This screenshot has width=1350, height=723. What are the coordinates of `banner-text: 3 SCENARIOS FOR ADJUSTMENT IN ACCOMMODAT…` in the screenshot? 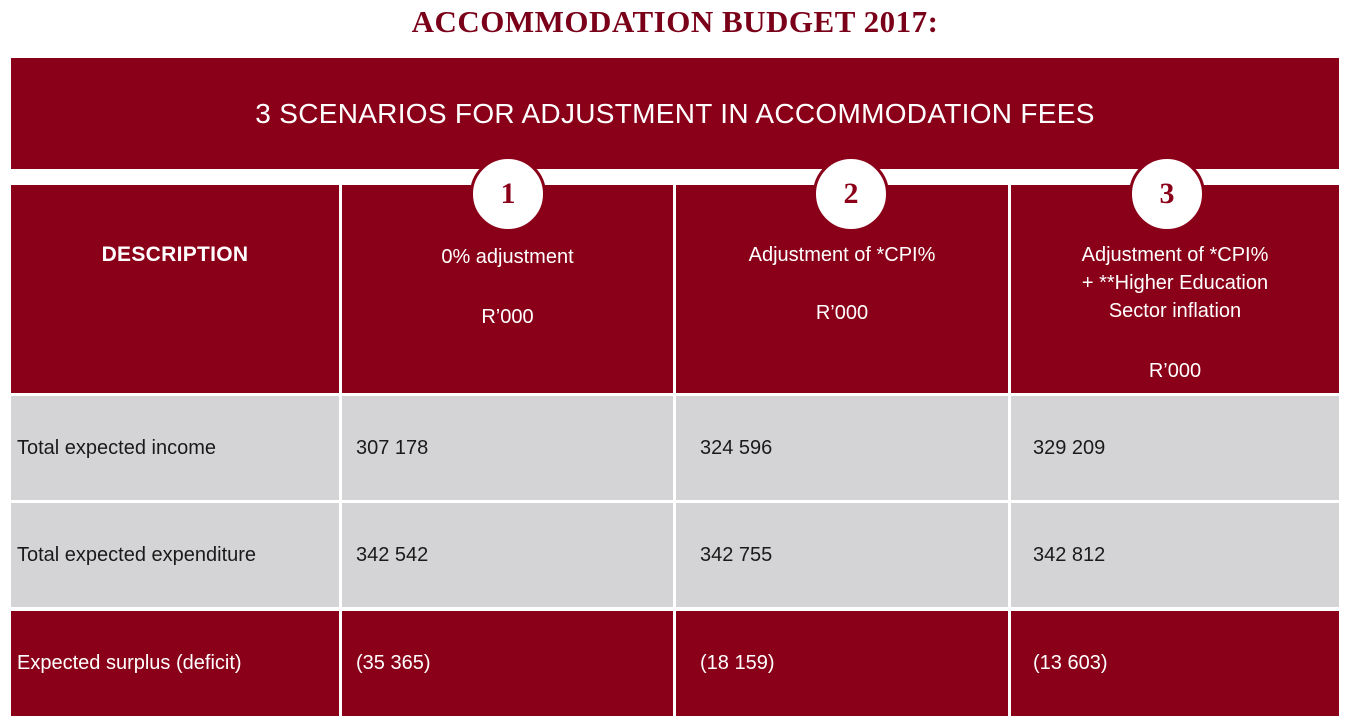 It's located at (675, 113).